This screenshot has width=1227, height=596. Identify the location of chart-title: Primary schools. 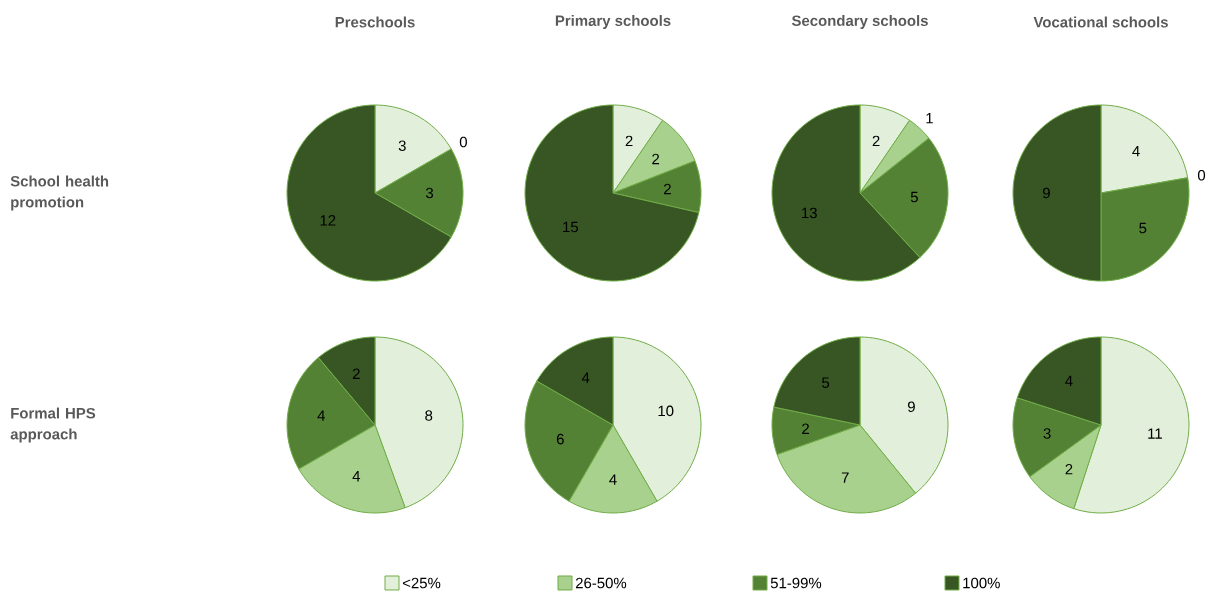
(613, 22).